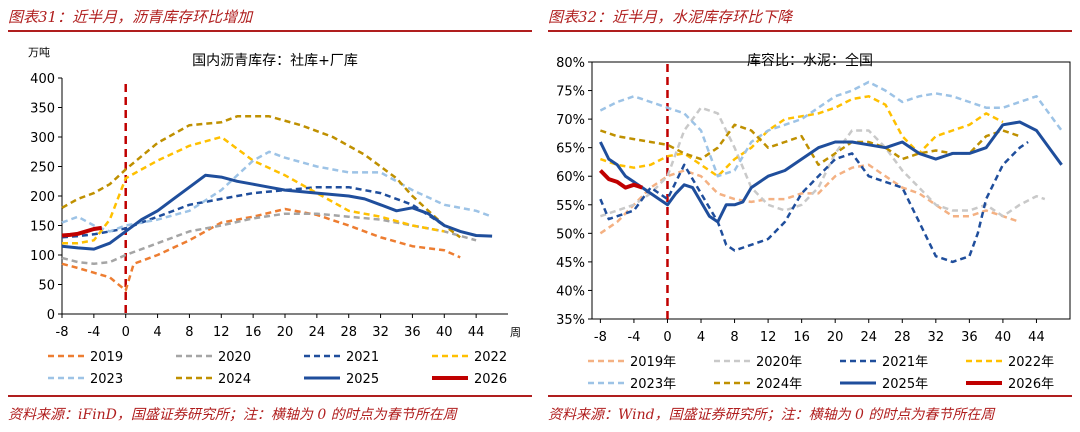  Describe the element at coordinates (779, 362) in the screenshot. I see `legend-label: 2020年` at that location.